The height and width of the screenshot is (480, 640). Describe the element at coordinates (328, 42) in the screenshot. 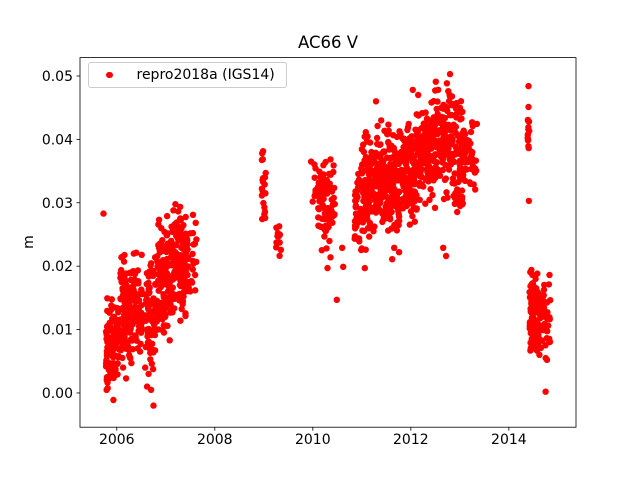

I see `chart-title: AC66 V` at that location.